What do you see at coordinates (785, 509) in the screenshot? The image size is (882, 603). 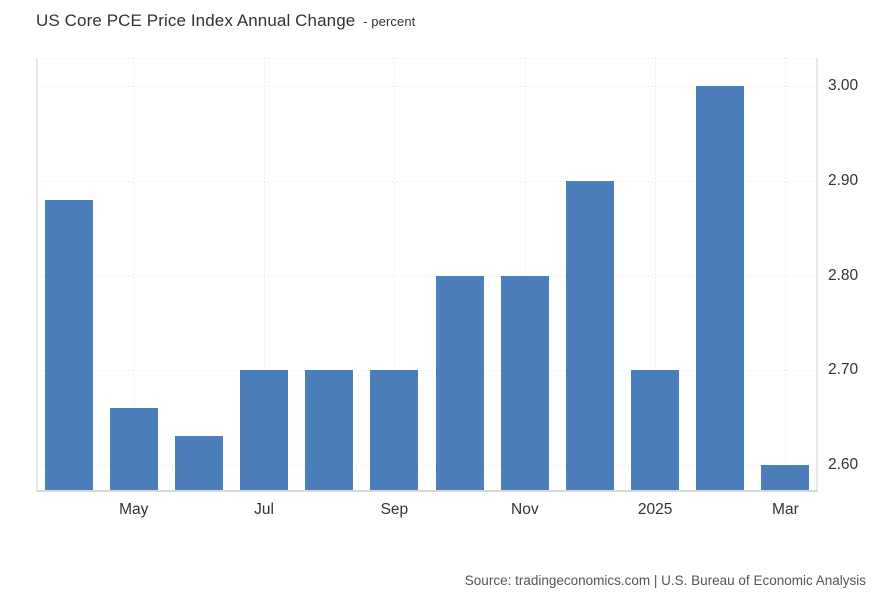 I see `x-tick-label: Mar` at bounding box center [785, 509].